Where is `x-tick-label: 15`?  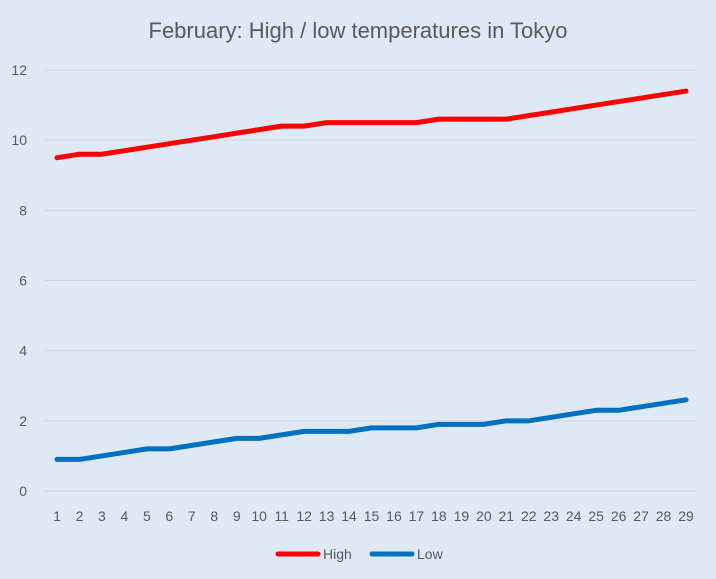
x-tick-label: 15 is located at coordinates (372, 516).